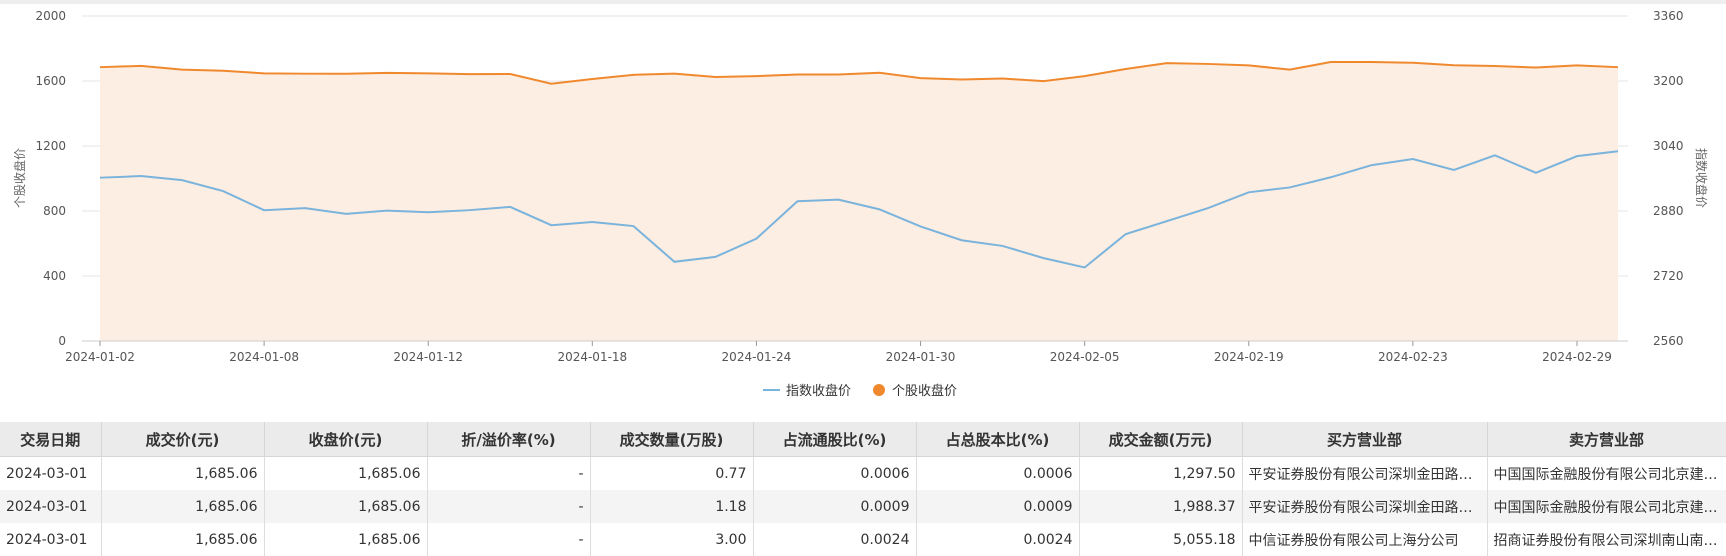 The width and height of the screenshot is (1726, 556). What do you see at coordinates (1668, 178) in the screenshot?
I see `y-axis-right: 2560 2720 2880 3040 3200 3360` at bounding box center [1668, 178].